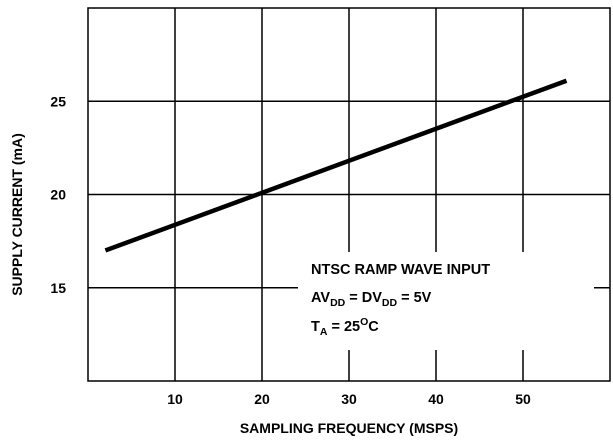  Describe the element at coordinates (262, 399) in the screenshot. I see `x-tick-label: 20` at that location.